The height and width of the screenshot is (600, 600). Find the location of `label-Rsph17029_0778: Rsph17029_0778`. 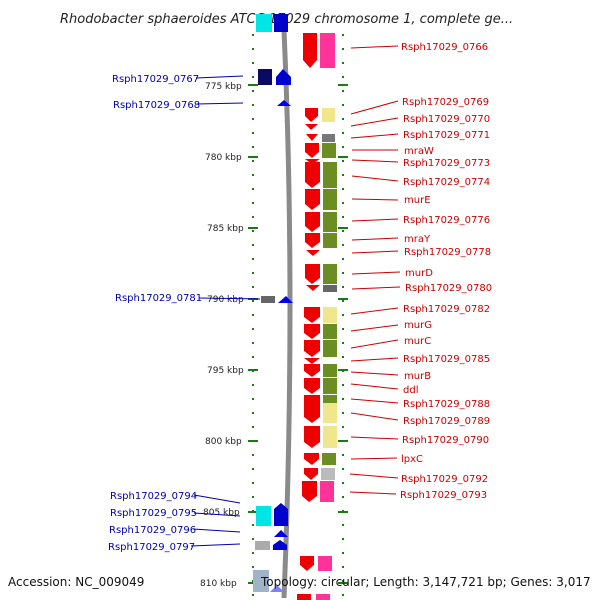

label-Rsph17029_0778: Rsph17029_0778 is located at coordinates (421, 252).